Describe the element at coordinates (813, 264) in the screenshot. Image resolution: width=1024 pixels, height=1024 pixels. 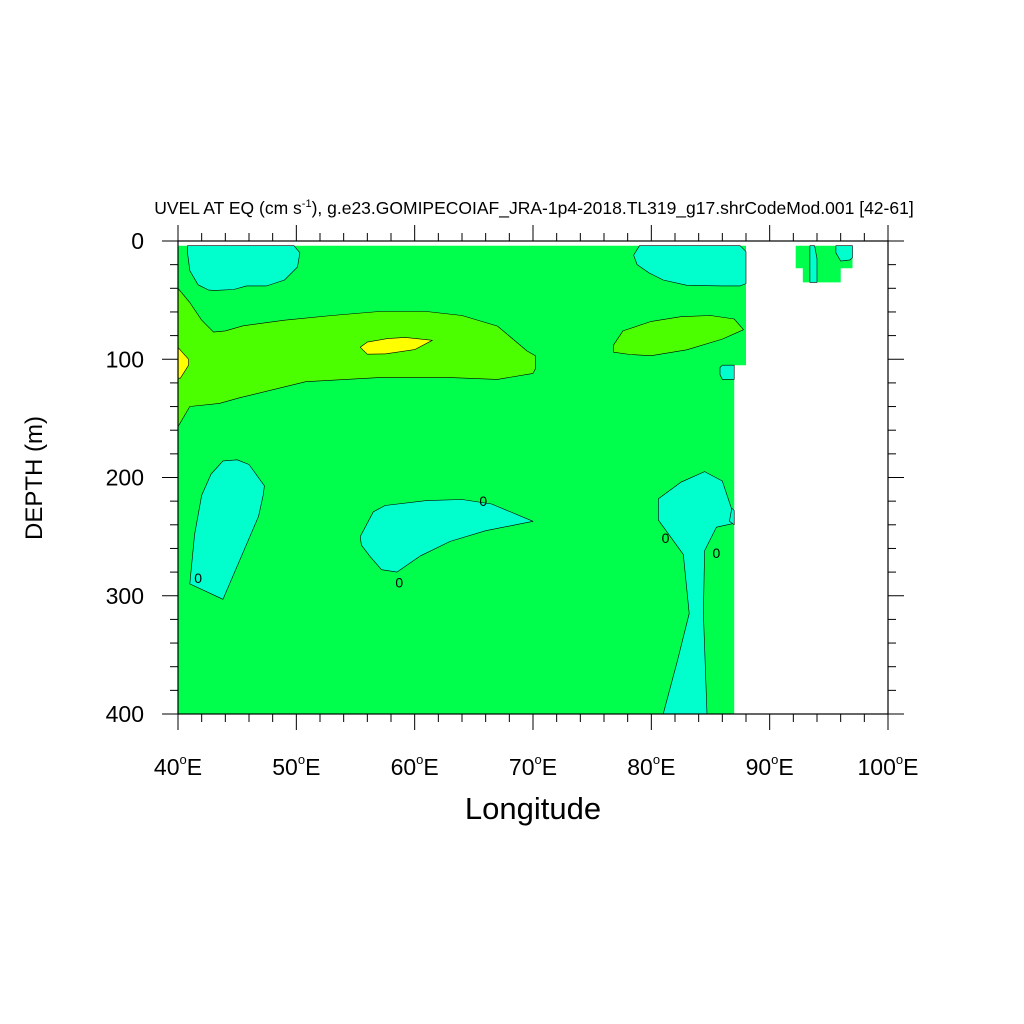
I see `negative-velocity-far-east-a` at that location.